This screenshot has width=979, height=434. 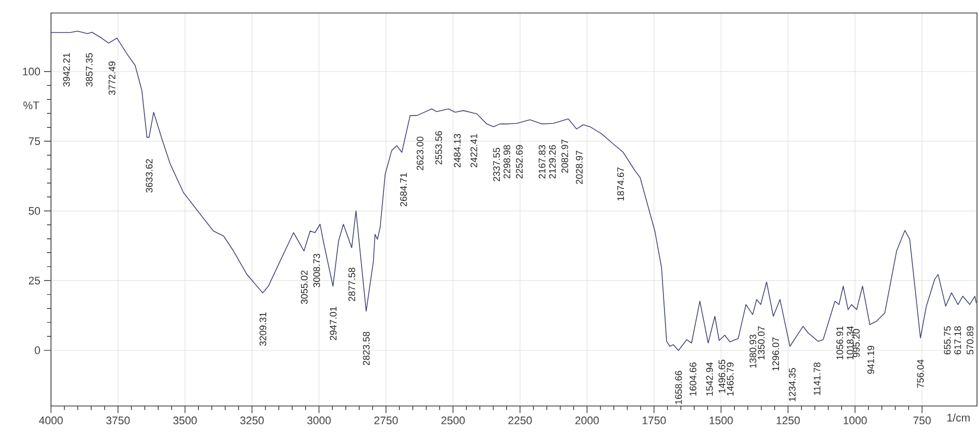 What do you see at coordinates (438, 147) in the screenshot?
I see `annotation: 2553.56` at bounding box center [438, 147].